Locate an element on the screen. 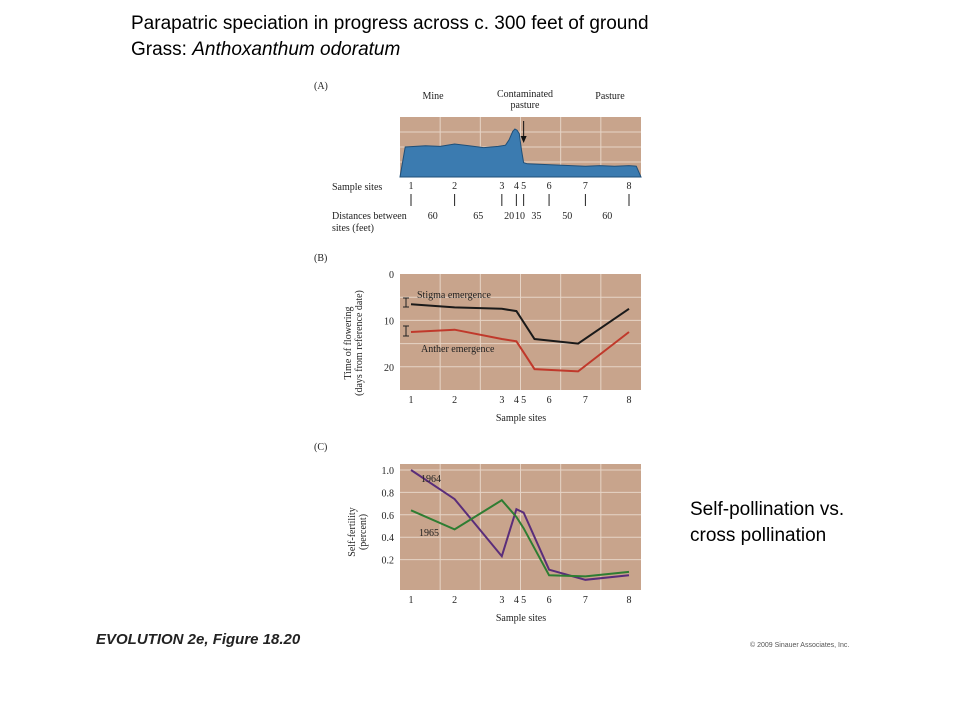 Image resolution: width=960 pixels, height=720 pixels. panel-c-x-tick: 1 is located at coordinates (411, 600).